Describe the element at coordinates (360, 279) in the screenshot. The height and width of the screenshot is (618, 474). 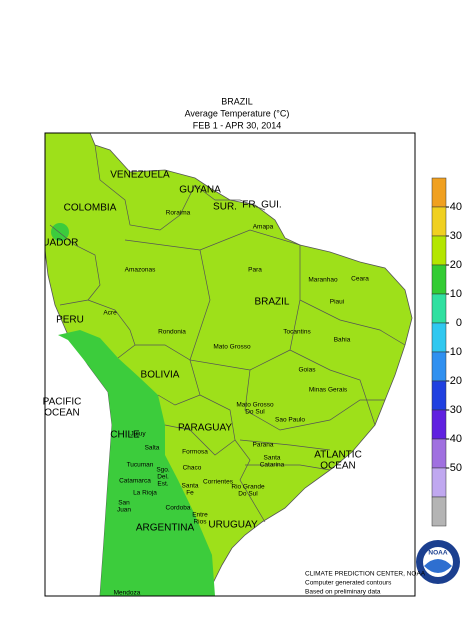
I see `region-label: Ceara` at that location.